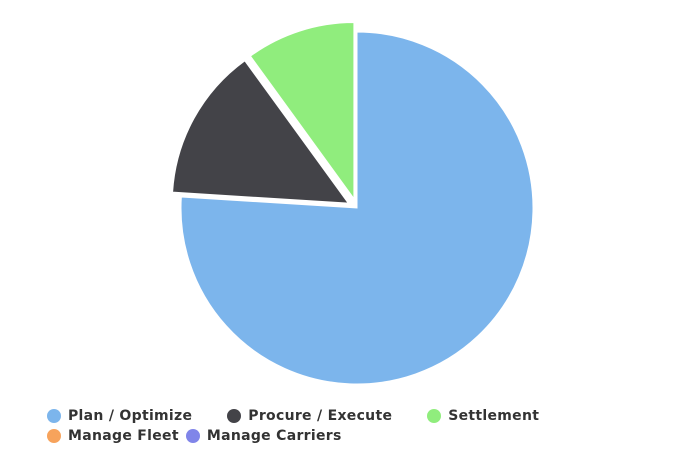  Describe the element at coordinates (274, 436) in the screenshot. I see `legend-label: Manage Carriers` at that location.